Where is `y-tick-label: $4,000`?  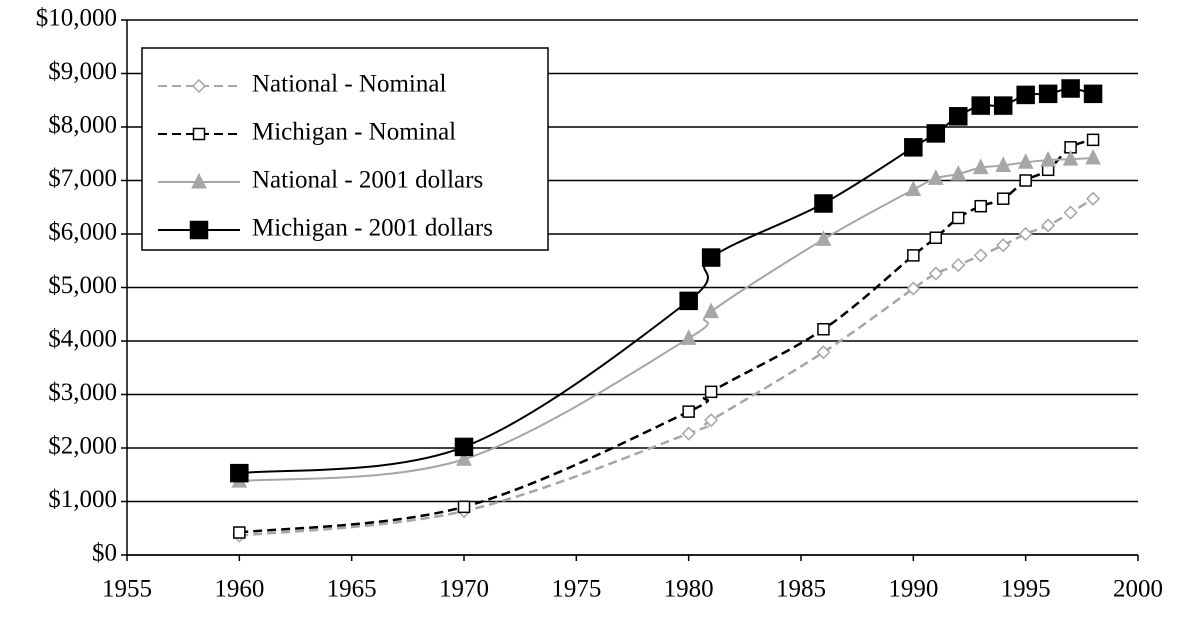 y-tick-label: $4,000 is located at coordinates (82, 339).